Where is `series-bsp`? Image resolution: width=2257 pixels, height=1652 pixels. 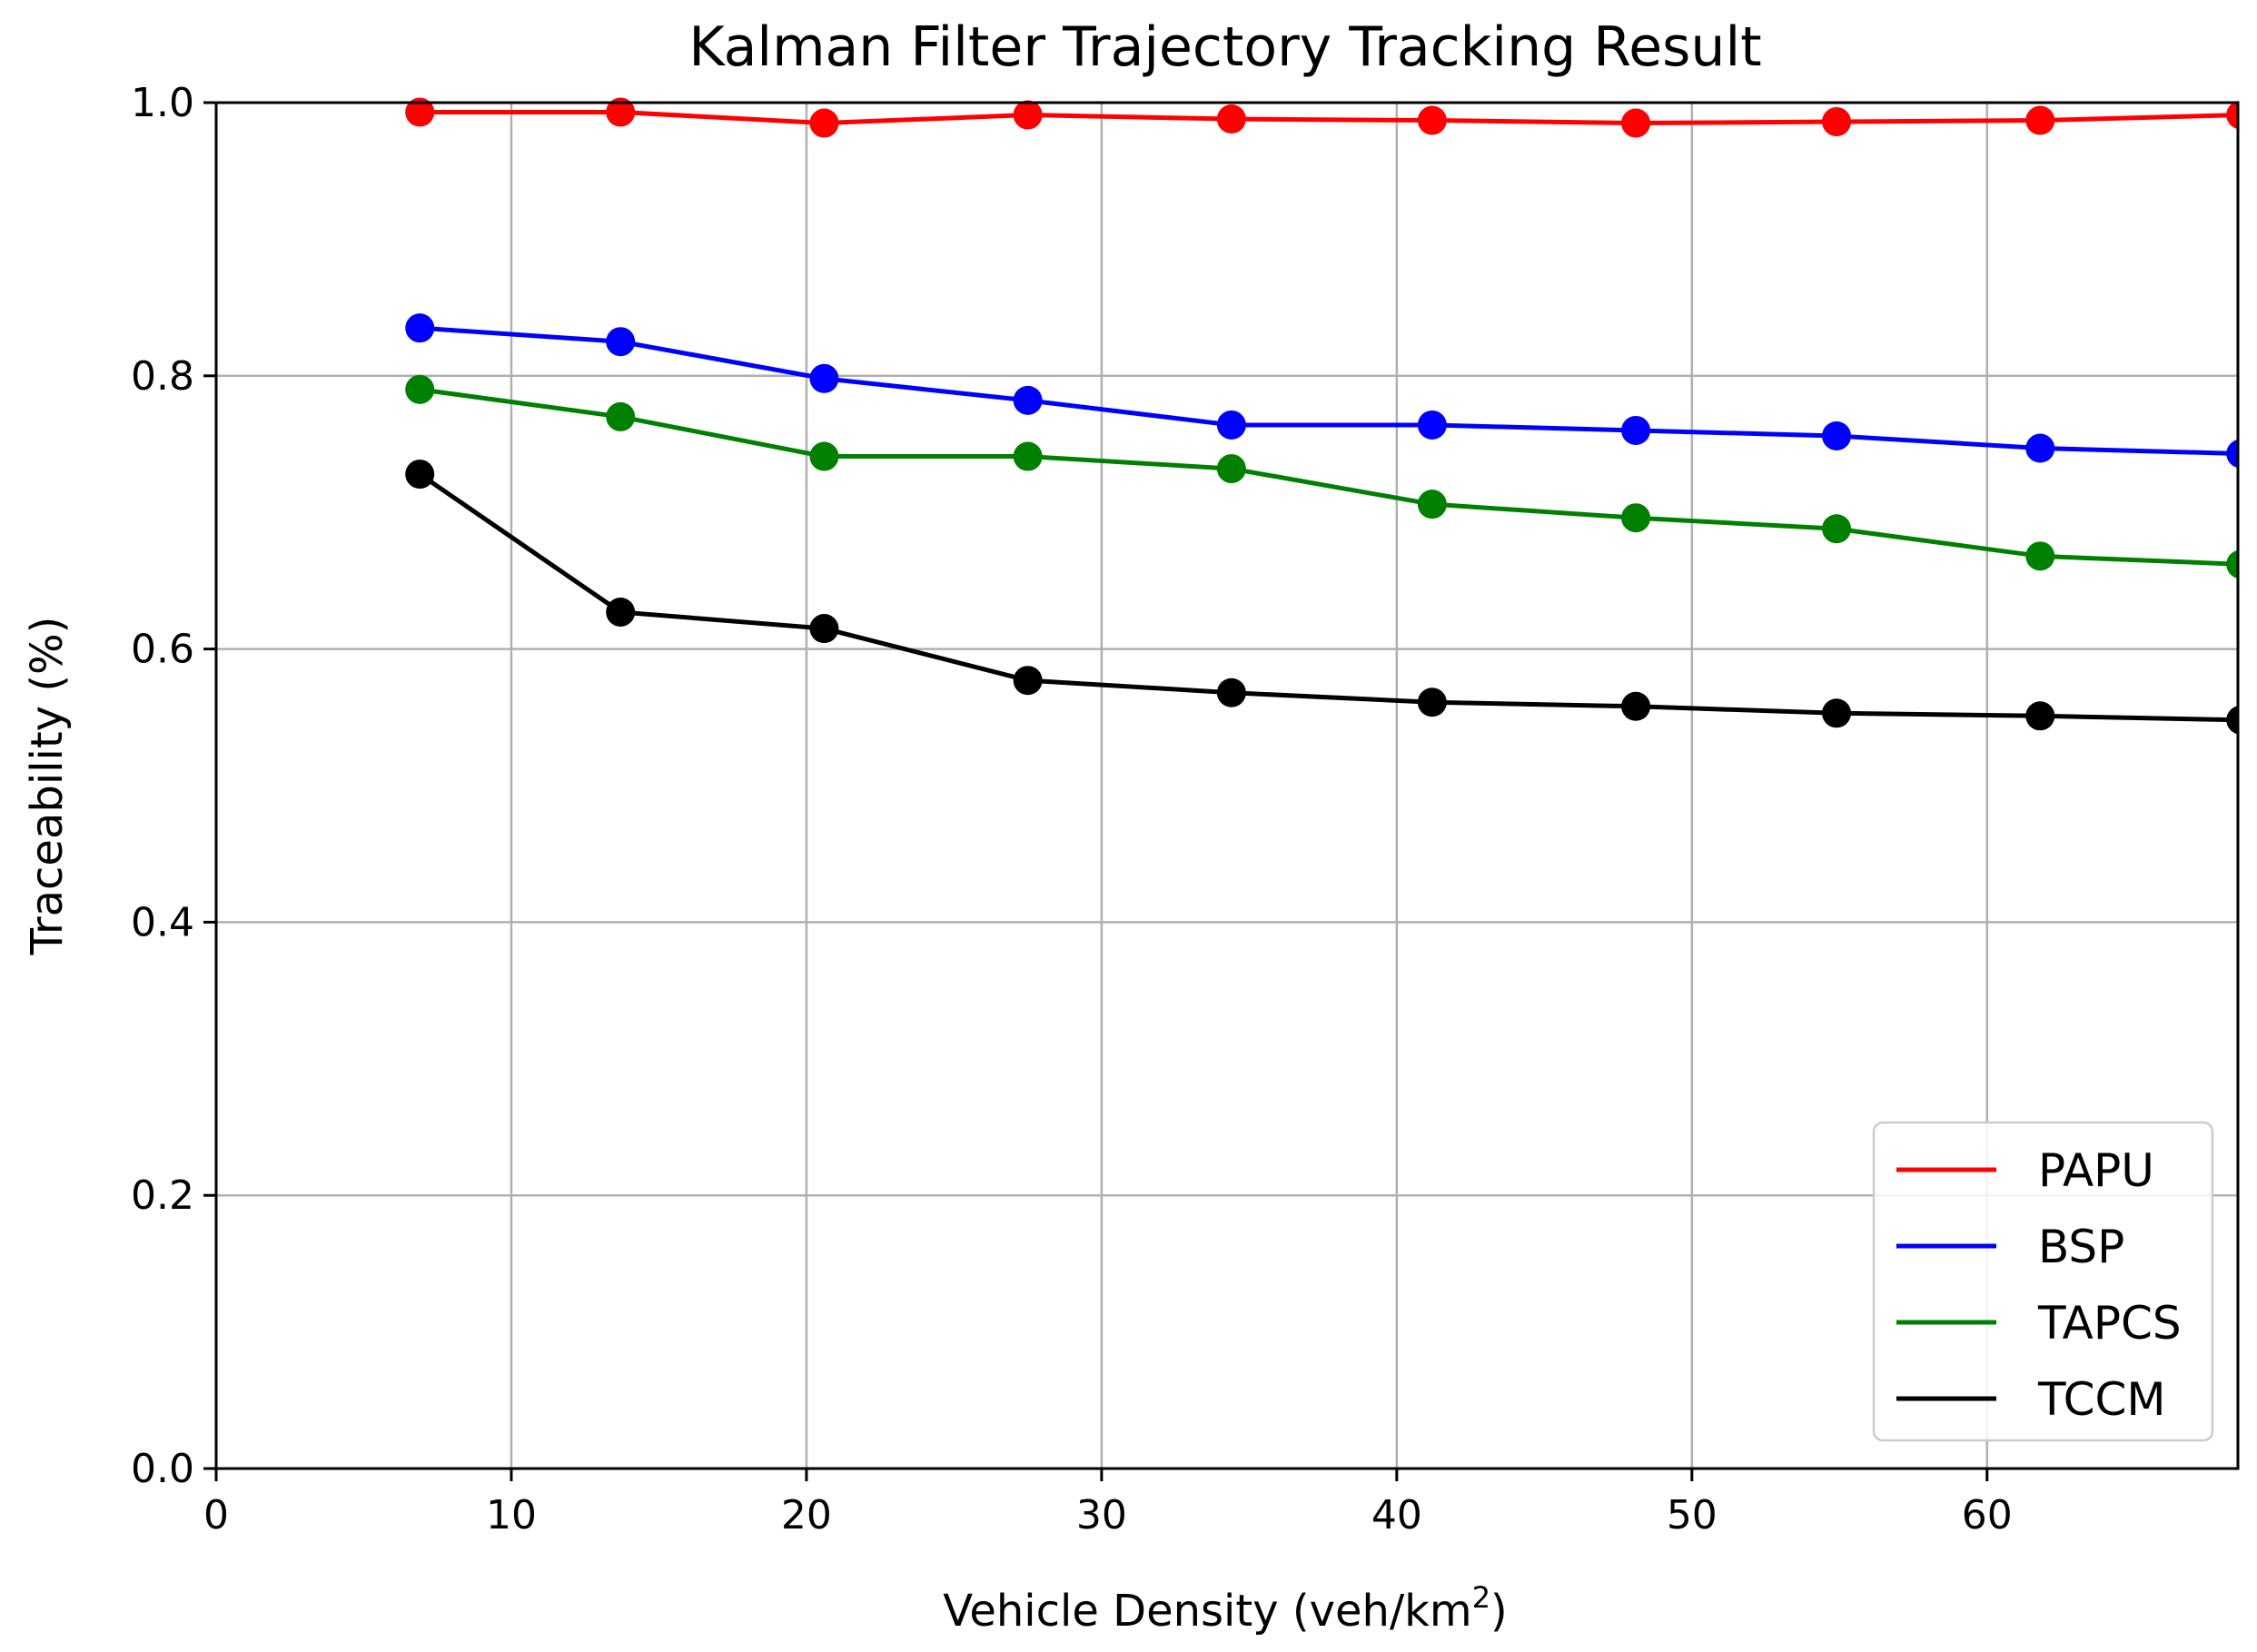 series-bsp is located at coordinates (1321, 391).